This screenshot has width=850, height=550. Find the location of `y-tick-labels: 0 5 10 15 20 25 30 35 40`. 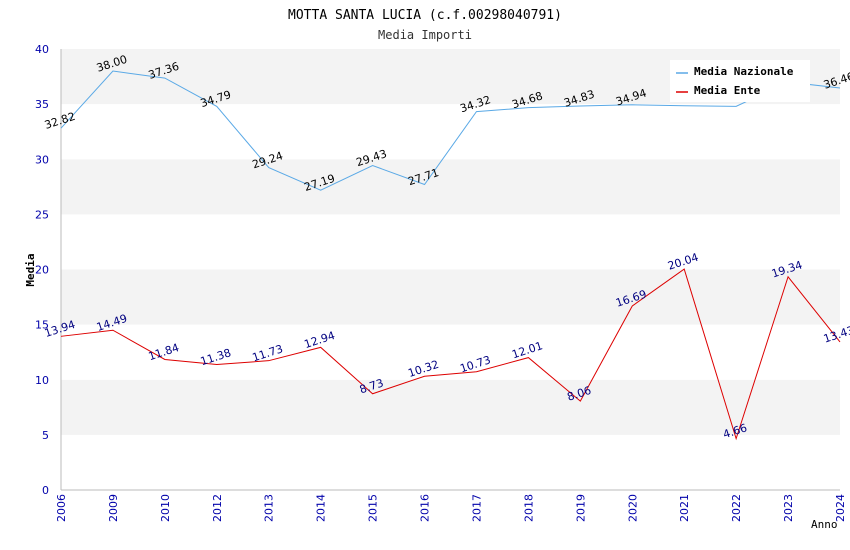

y-tick-labels: 0 5 10 15 20 25 30 35 40 is located at coordinates (42, 270).